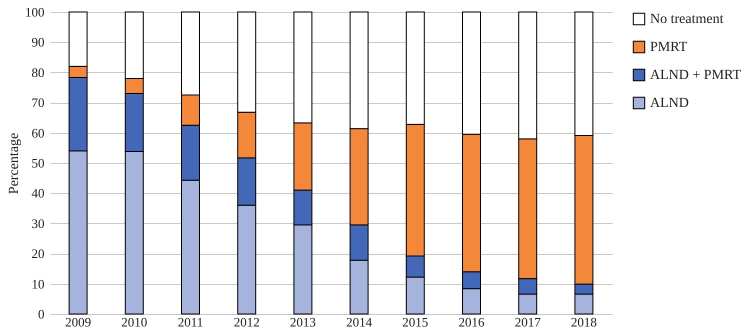  What do you see at coordinates (34, 12) in the screenshot?
I see `y-tick-label: 100` at bounding box center [34, 12].